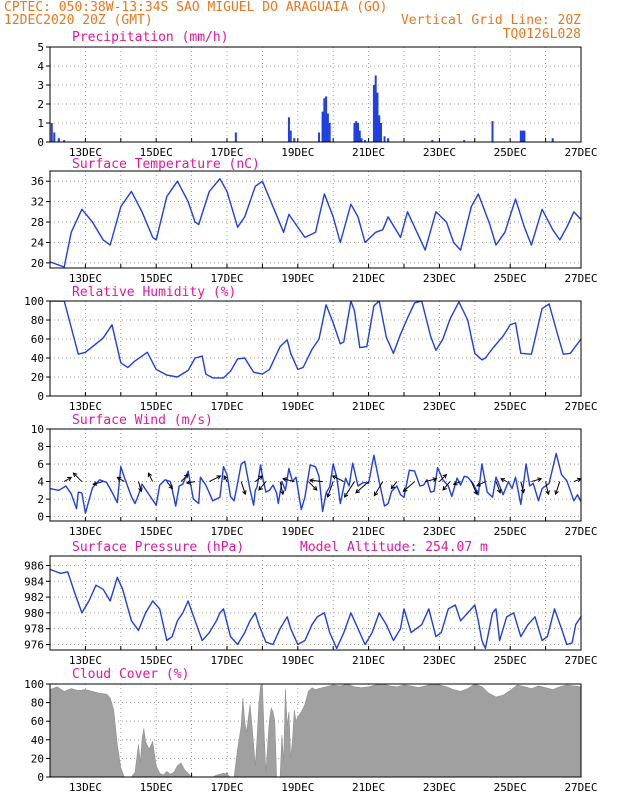 This screenshot has height=800, width=618. I want to click on precip-y-tick-label: 1, so click(40, 123).